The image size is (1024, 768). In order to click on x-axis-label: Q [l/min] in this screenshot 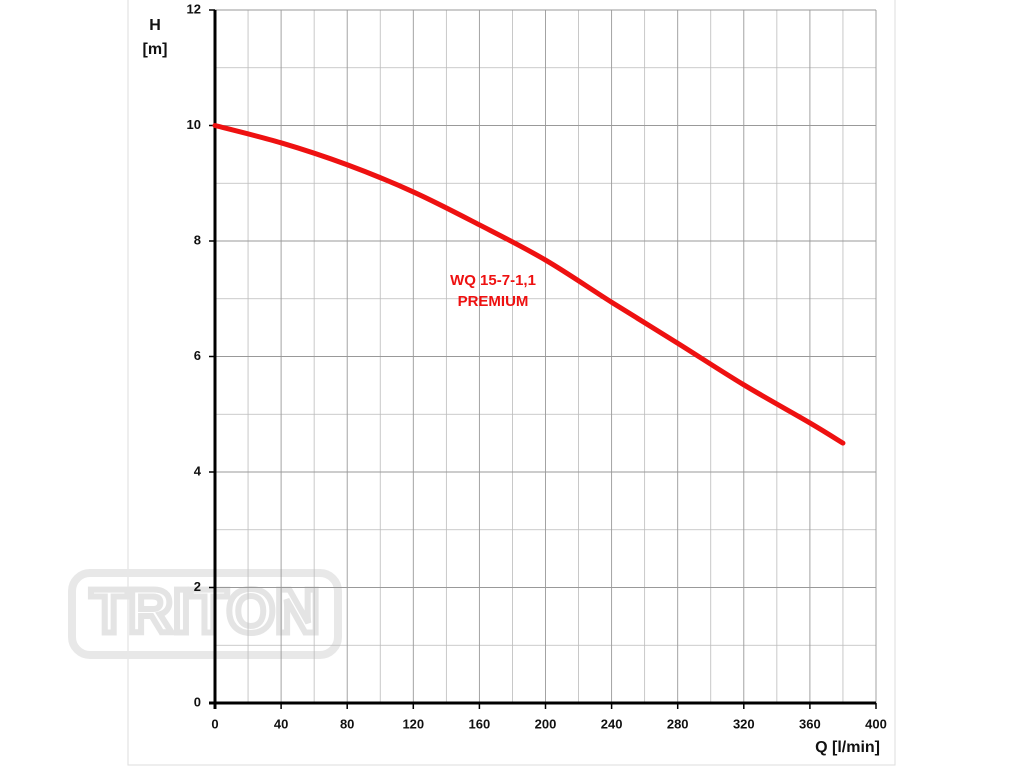, I will do `click(847, 747)`.